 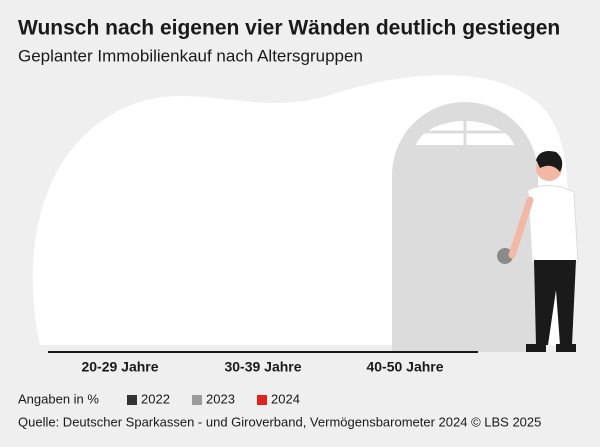 What do you see at coordinates (555, 302) in the screenshot?
I see `person-legs` at bounding box center [555, 302].